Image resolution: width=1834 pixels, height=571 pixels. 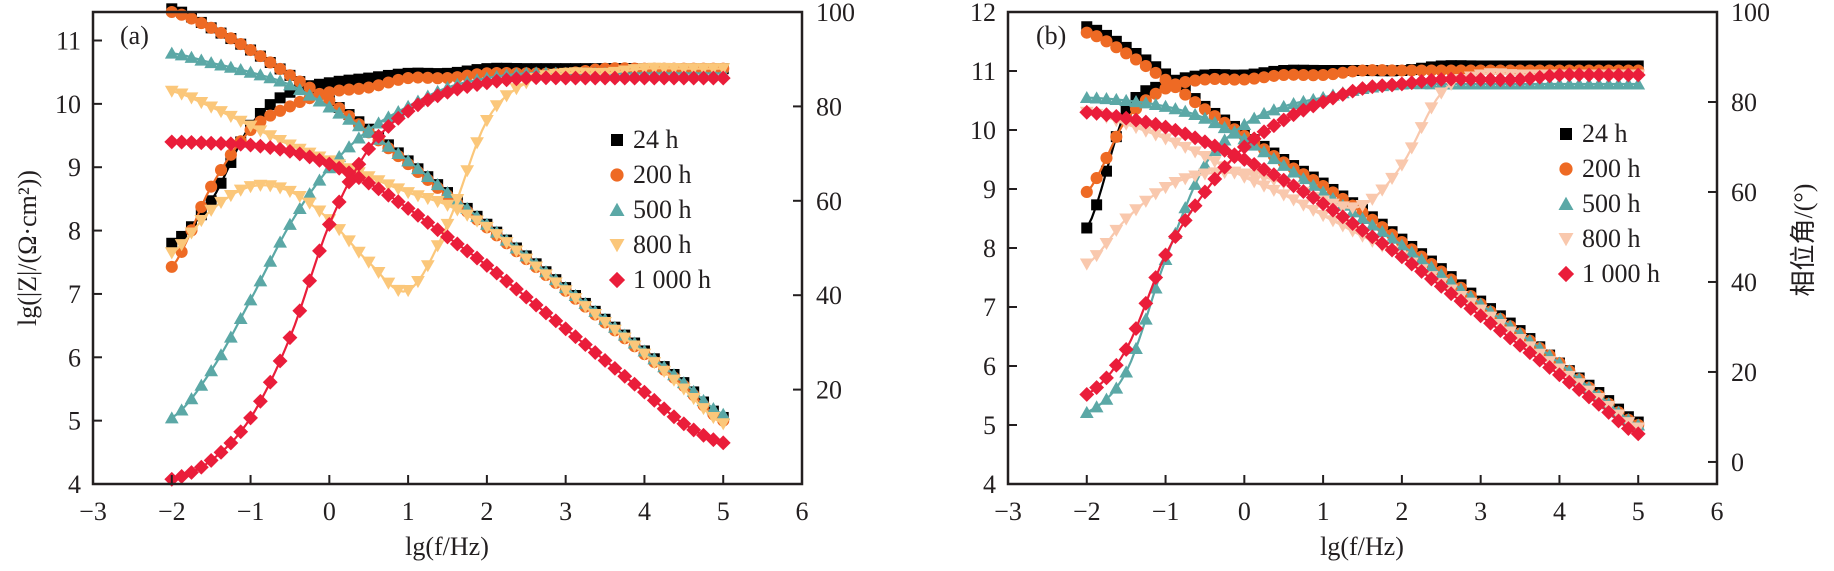 What do you see at coordinates (1480, 511) in the screenshot?
I see `x-tick-label: 3` at bounding box center [1480, 511].